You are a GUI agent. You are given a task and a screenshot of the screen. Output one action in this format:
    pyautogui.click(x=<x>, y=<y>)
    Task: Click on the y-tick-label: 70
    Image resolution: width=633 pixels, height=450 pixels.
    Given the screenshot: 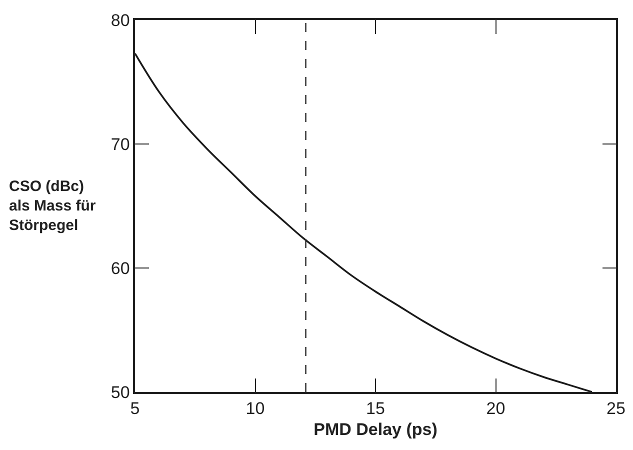 What is the action you would take?
    pyautogui.click(x=120, y=144)
    